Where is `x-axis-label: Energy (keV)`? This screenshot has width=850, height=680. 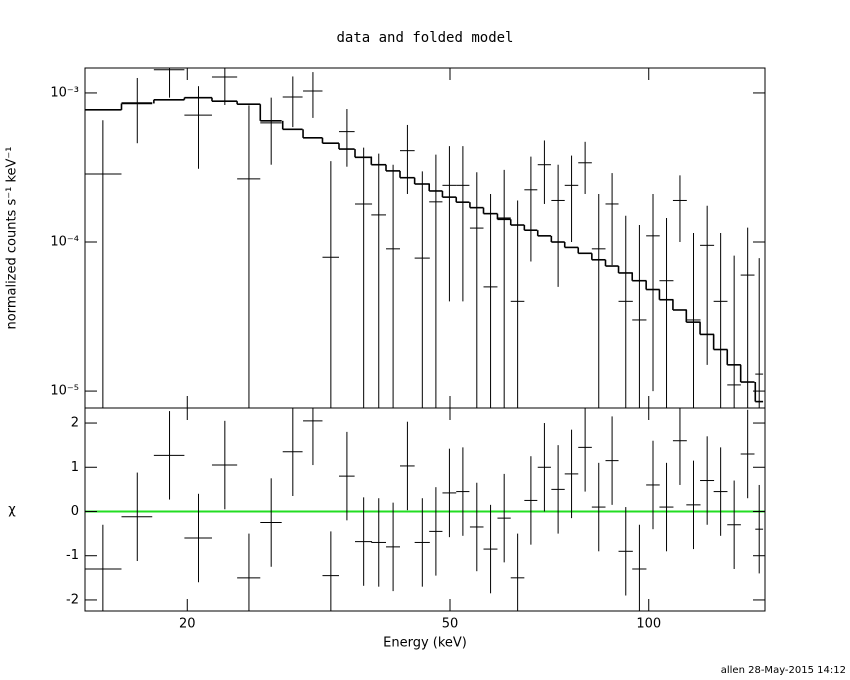
x-axis-label: Energy (keV) is located at coordinates (425, 643).